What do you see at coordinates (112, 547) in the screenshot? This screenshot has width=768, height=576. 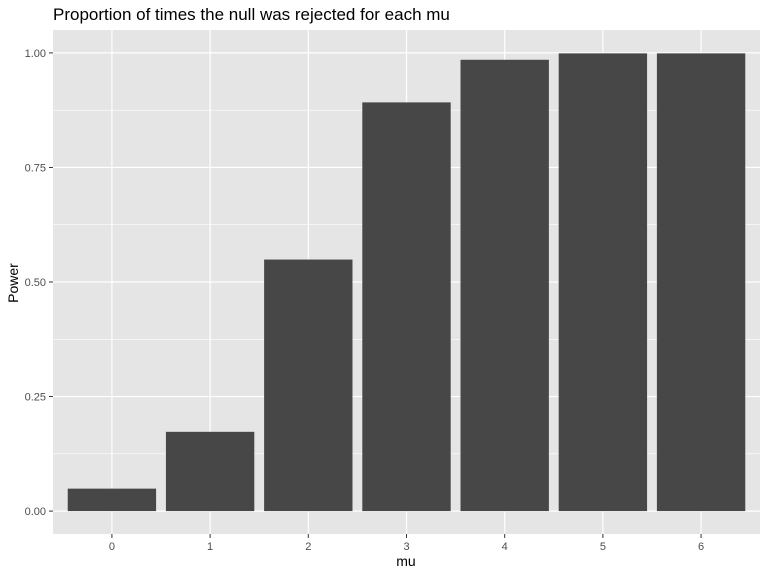 I see `x-tick-label: 0` at bounding box center [112, 547].